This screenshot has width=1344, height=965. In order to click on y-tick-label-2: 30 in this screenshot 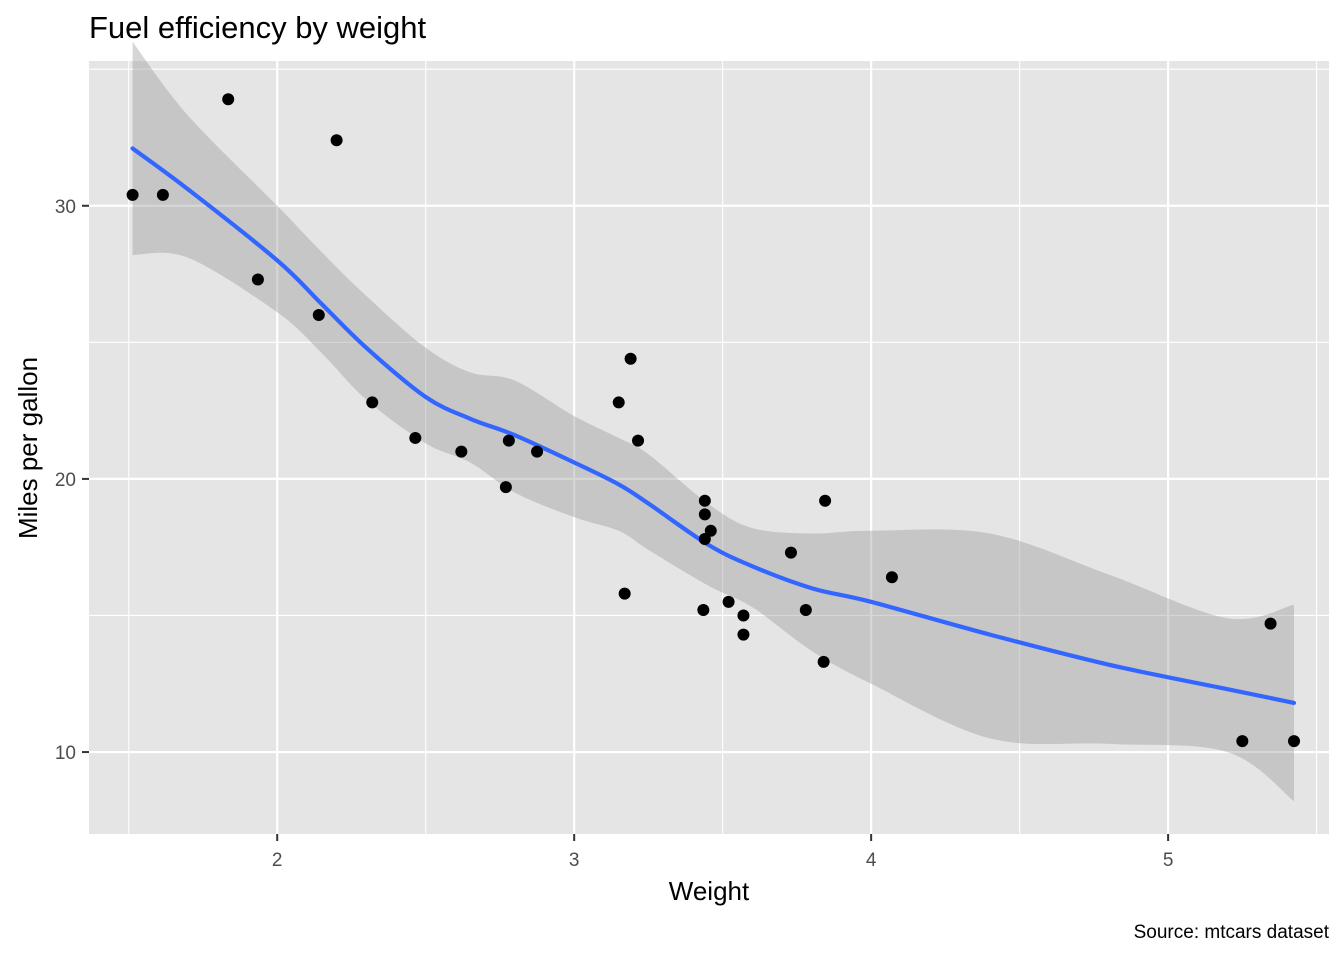, I will do `click(65, 207)`.